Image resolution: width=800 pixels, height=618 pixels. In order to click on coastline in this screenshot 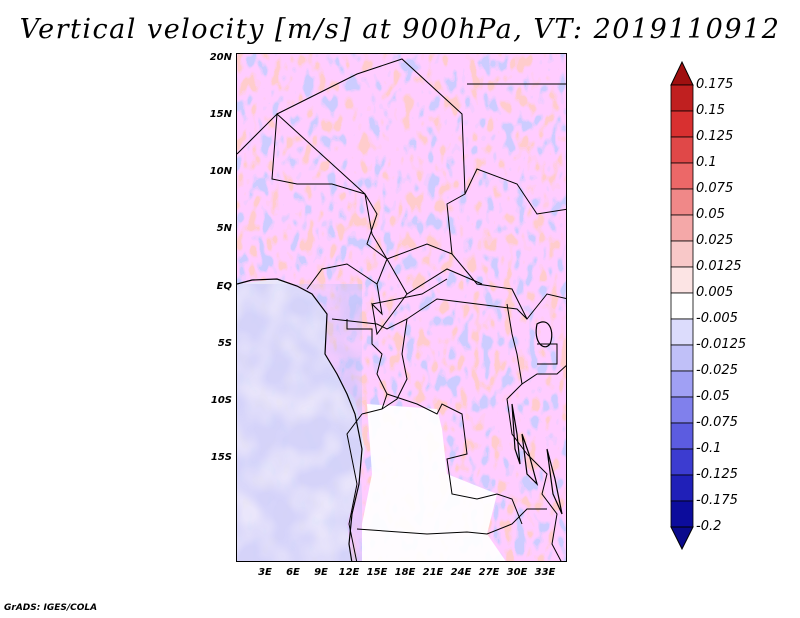, I will do `click(300, 419)`.